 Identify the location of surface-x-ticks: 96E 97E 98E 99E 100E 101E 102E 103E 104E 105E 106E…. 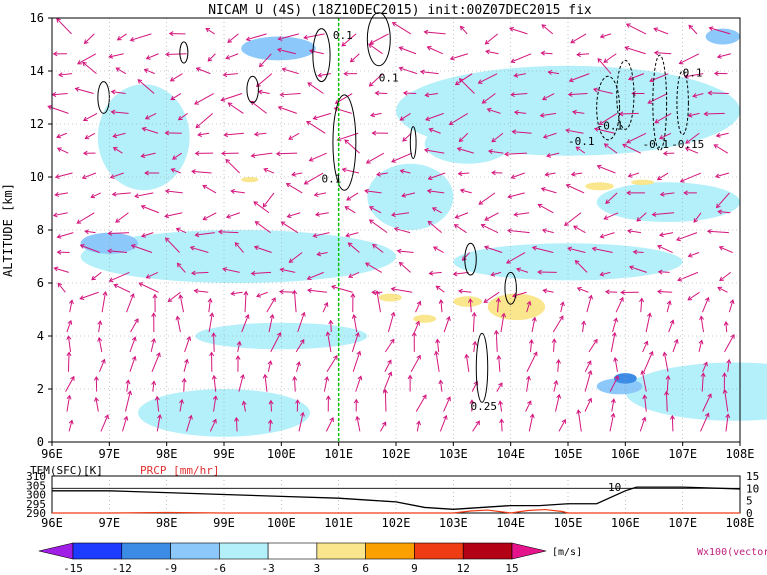
(397, 523).